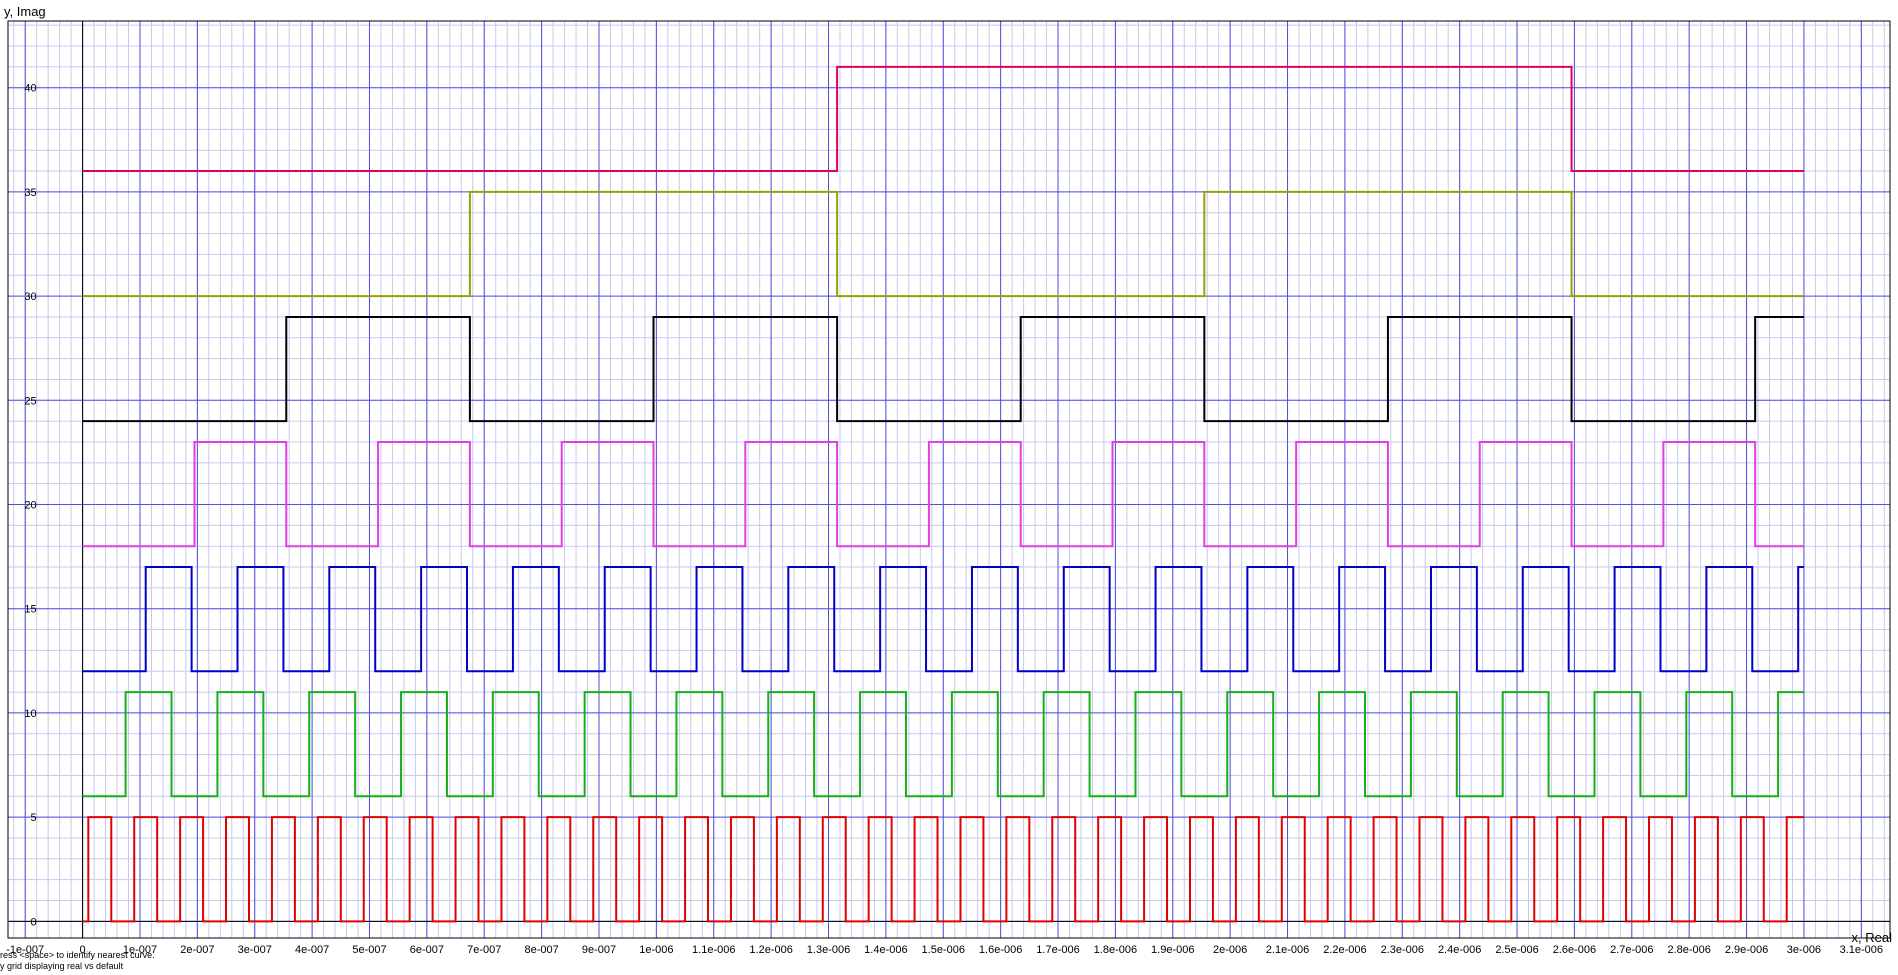  What do you see at coordinates (885, 950) in the screenshot?
I see `x-tick-label: 1.4e-006` at bounding box center [885, 950].